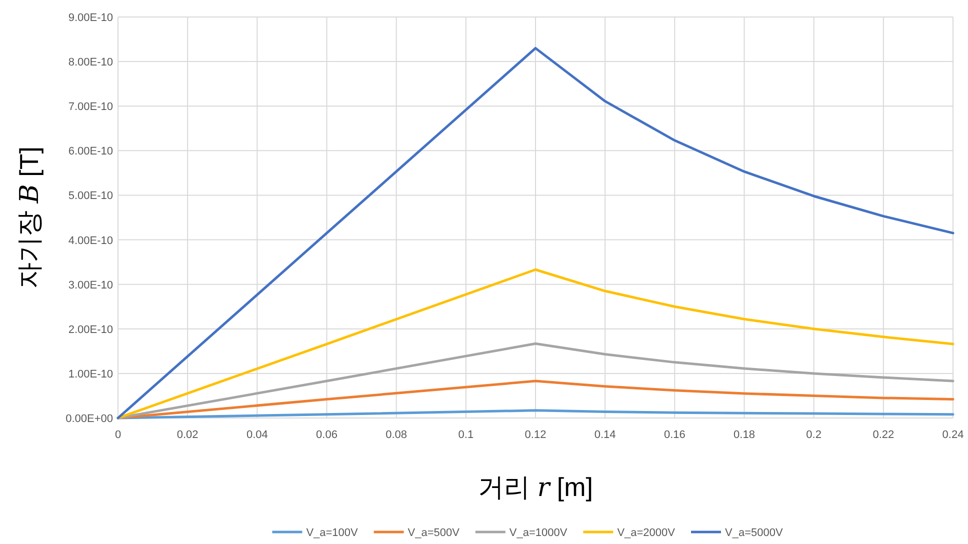 This screenshot has width=968, height=544. I want to click on y-tick-label: 1.00E-10, so click(90, 374).